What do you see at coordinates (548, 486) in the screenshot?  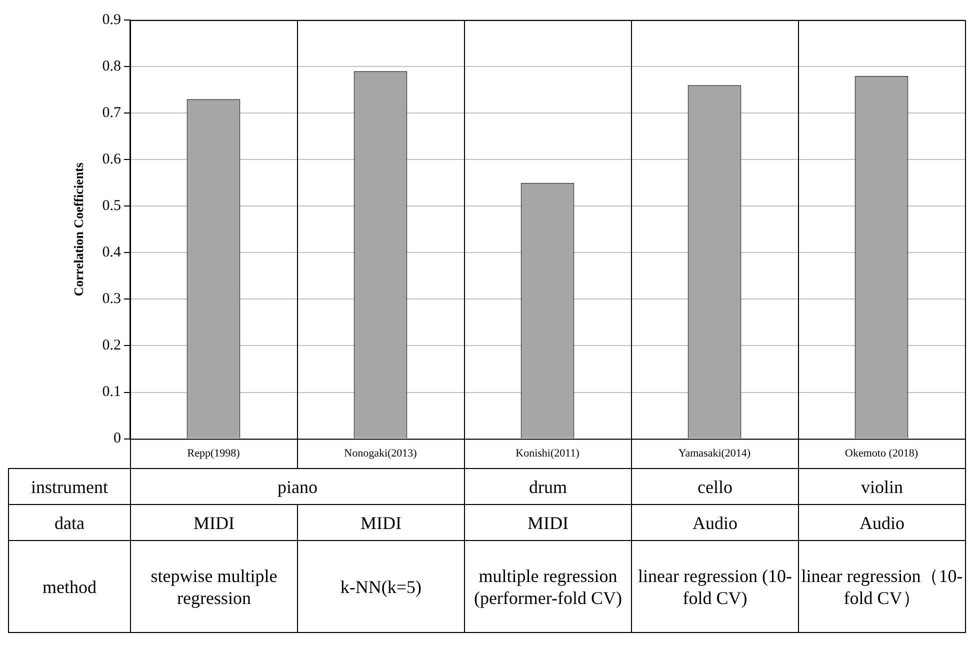 I see `text: drum` at bounding box center [548, 486].